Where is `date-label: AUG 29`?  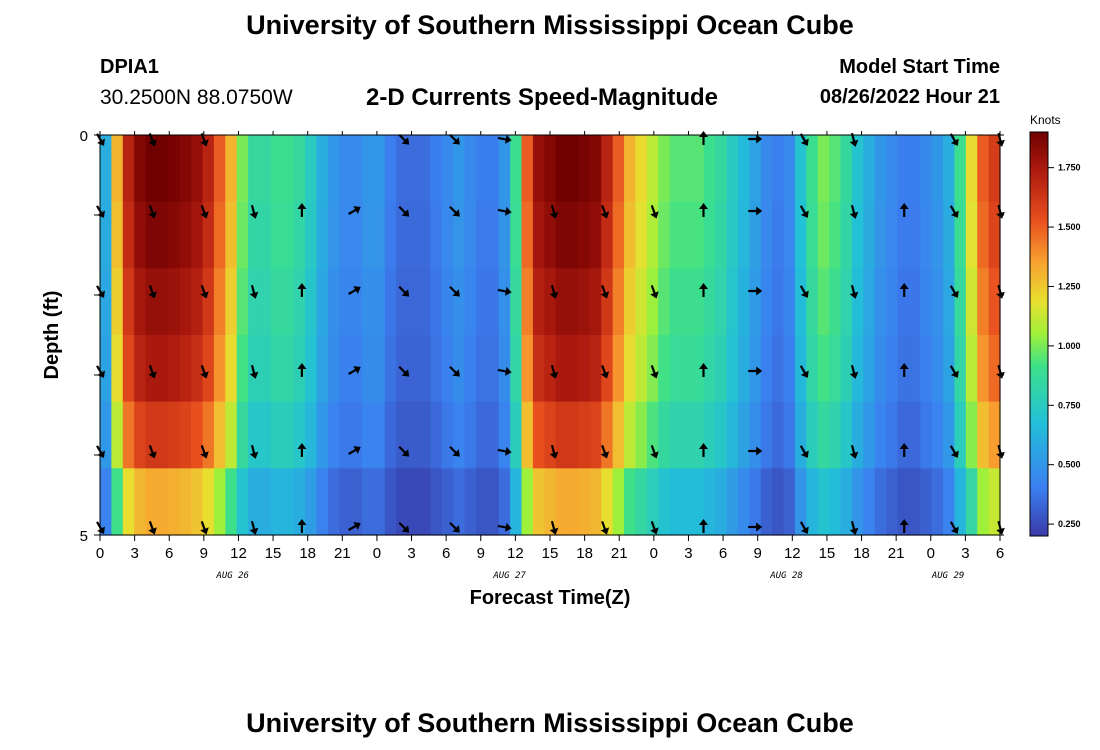 date-label: AUG 29 is located at coordinates (948, 576).